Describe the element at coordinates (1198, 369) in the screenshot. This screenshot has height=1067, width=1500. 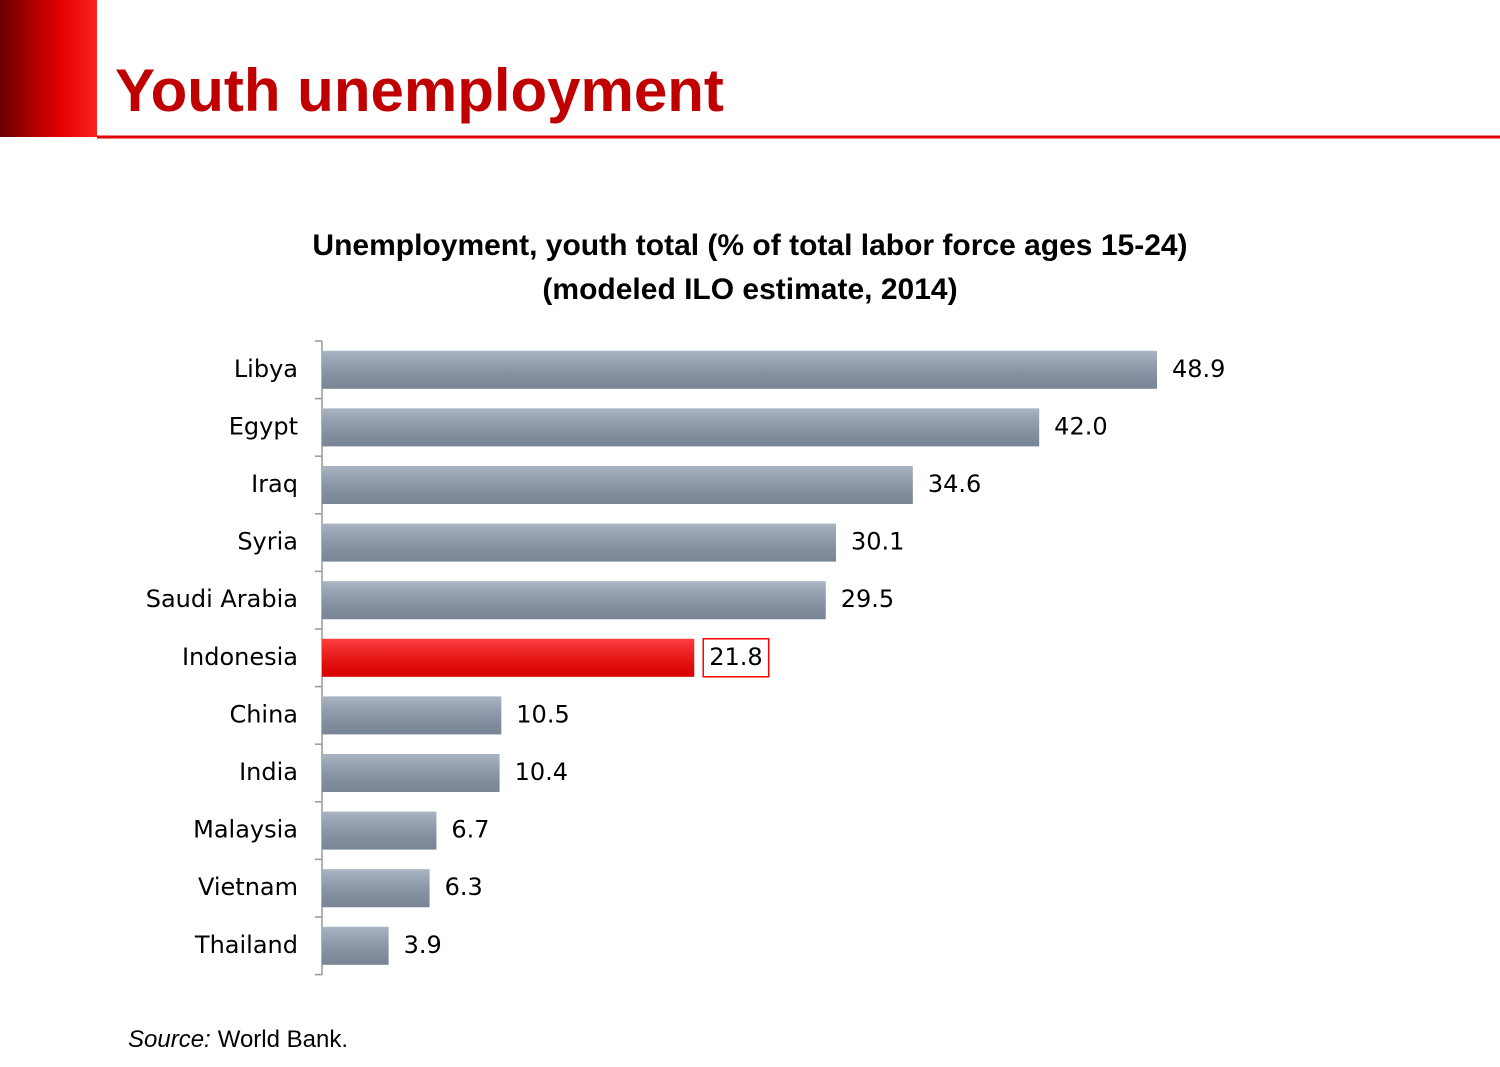
I see `value-label: 48.9` at that location.